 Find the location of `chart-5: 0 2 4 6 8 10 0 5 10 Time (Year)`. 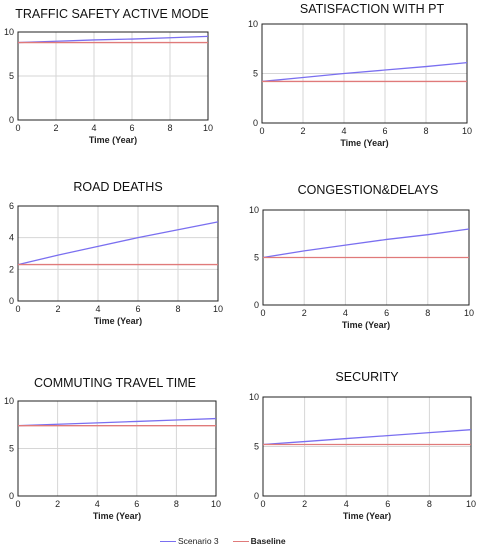

chart-5: 0 2 4 6 8 10 0 5 10 Time (Year) is located at coordinates (112, 458).